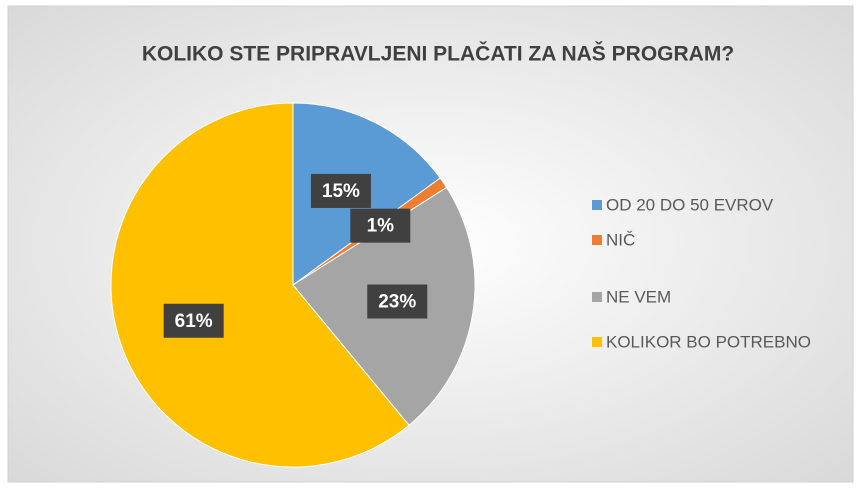 This screenshot has width=861, height=489. What do you see at coordinates (690, 204) in the screenshot?
I see `legend-label: OD 20 DO 50 EVROV` at bounding box center [690, 204].